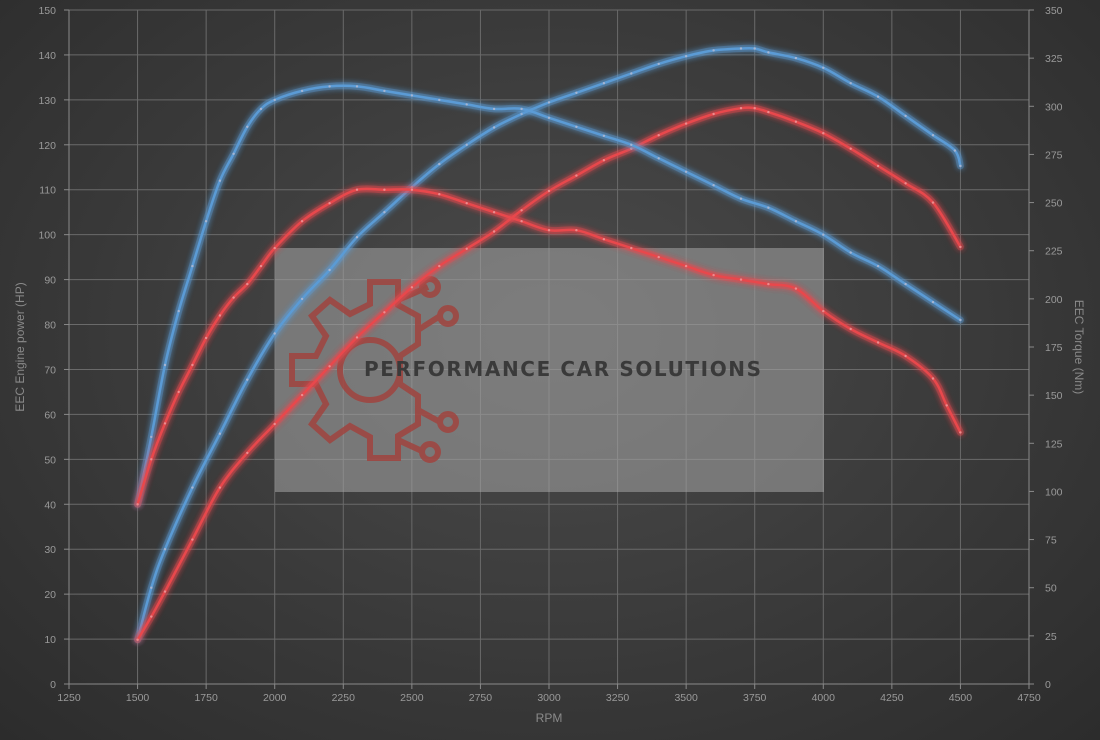 The image size is (1100, 740). Describe the element at coordinates (1051, 541) in the screenshot. I see `y-right-tick-label: 75` at that location.